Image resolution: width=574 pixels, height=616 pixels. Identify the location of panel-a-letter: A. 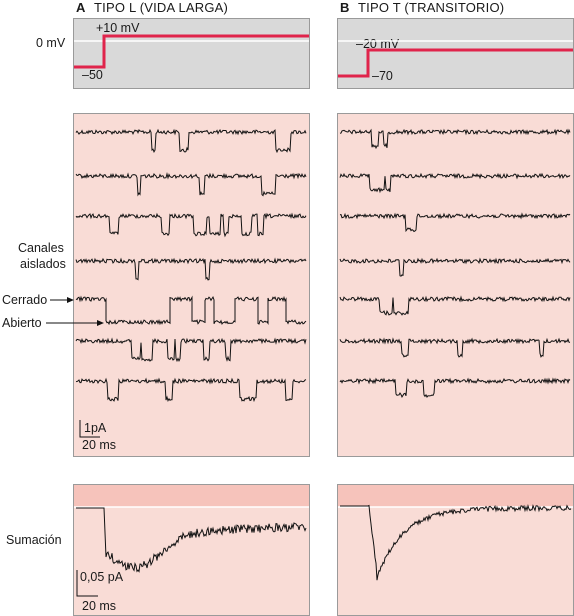
(81, 7).